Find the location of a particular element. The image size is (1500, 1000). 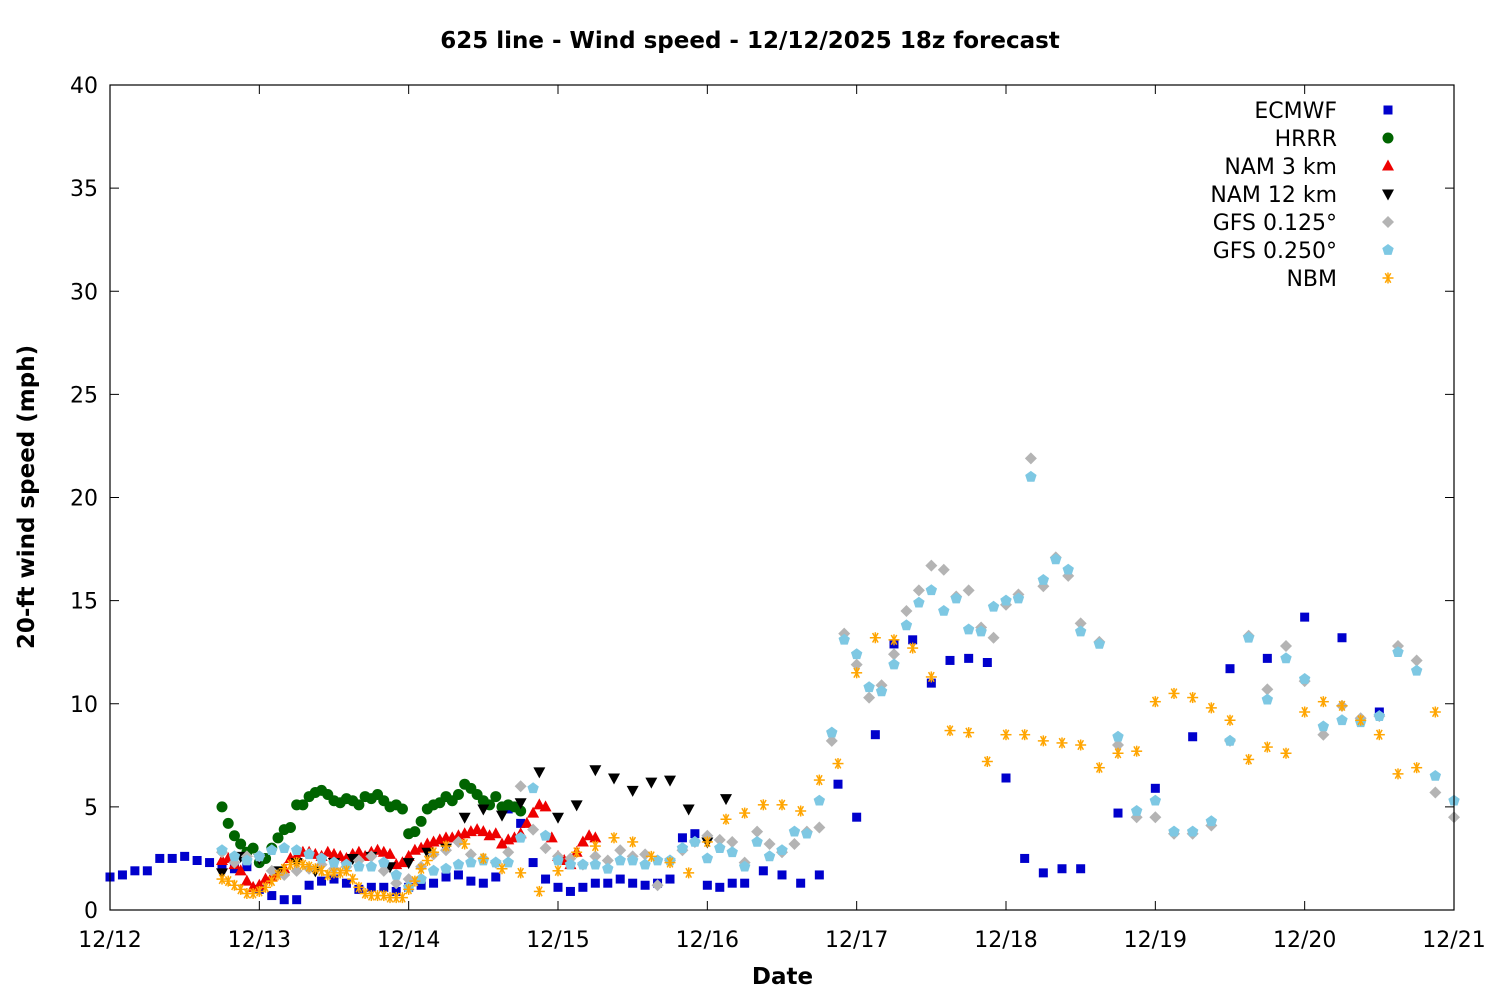

legend-label-hrrr: HRRR is located at coordinates (1306, 139).